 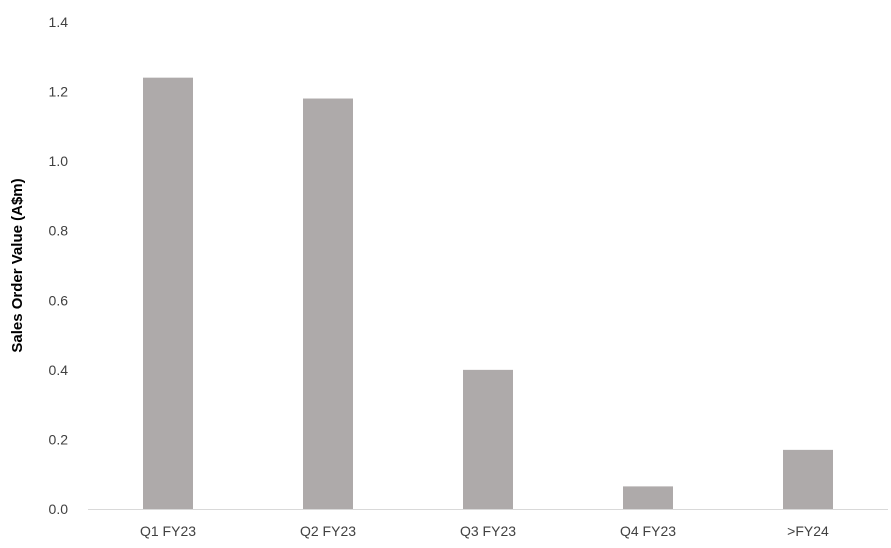 I want to click on x-tick-label: Q3 FY23, so click(x=488, y=531).